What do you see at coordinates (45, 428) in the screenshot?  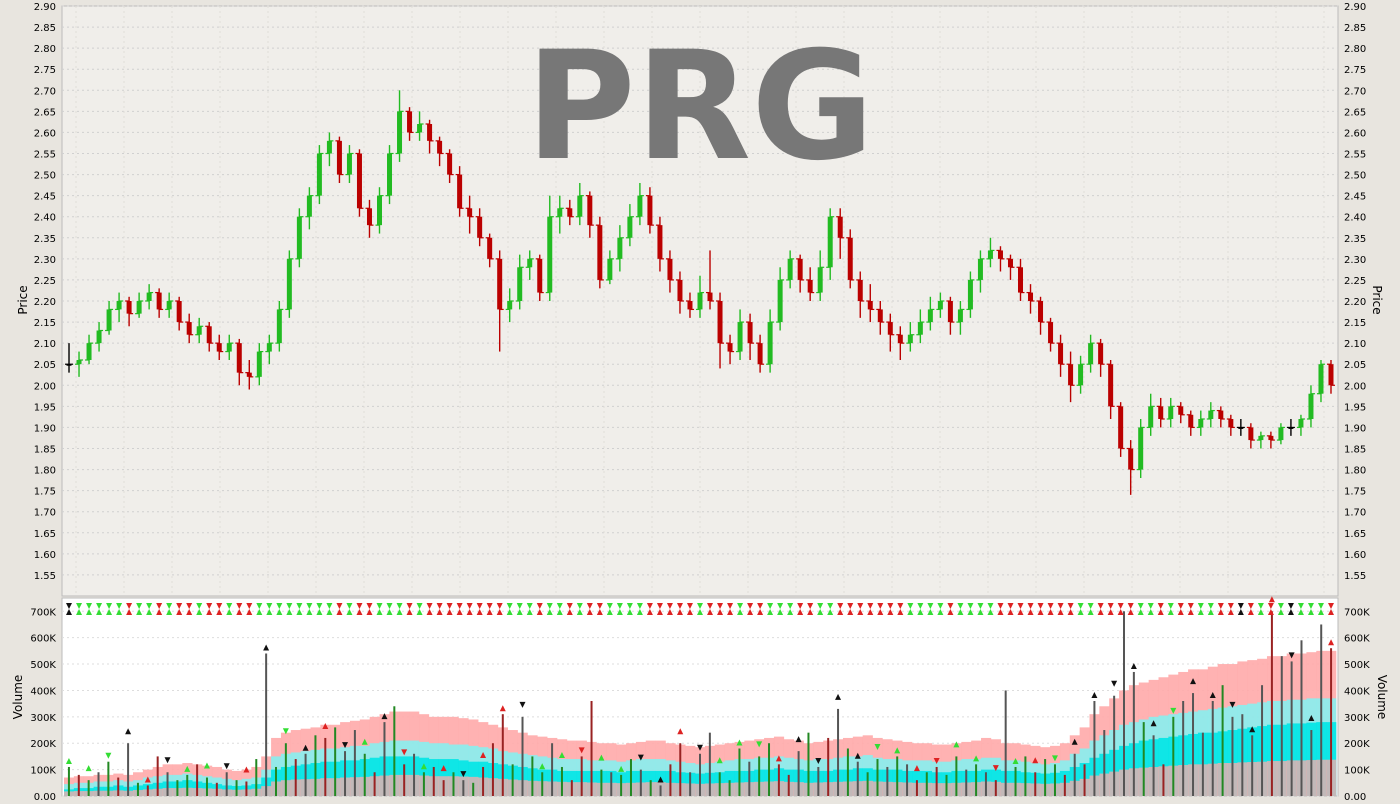 I see `price-tick-label-left: 1.90` at bounding box center [45, 428].